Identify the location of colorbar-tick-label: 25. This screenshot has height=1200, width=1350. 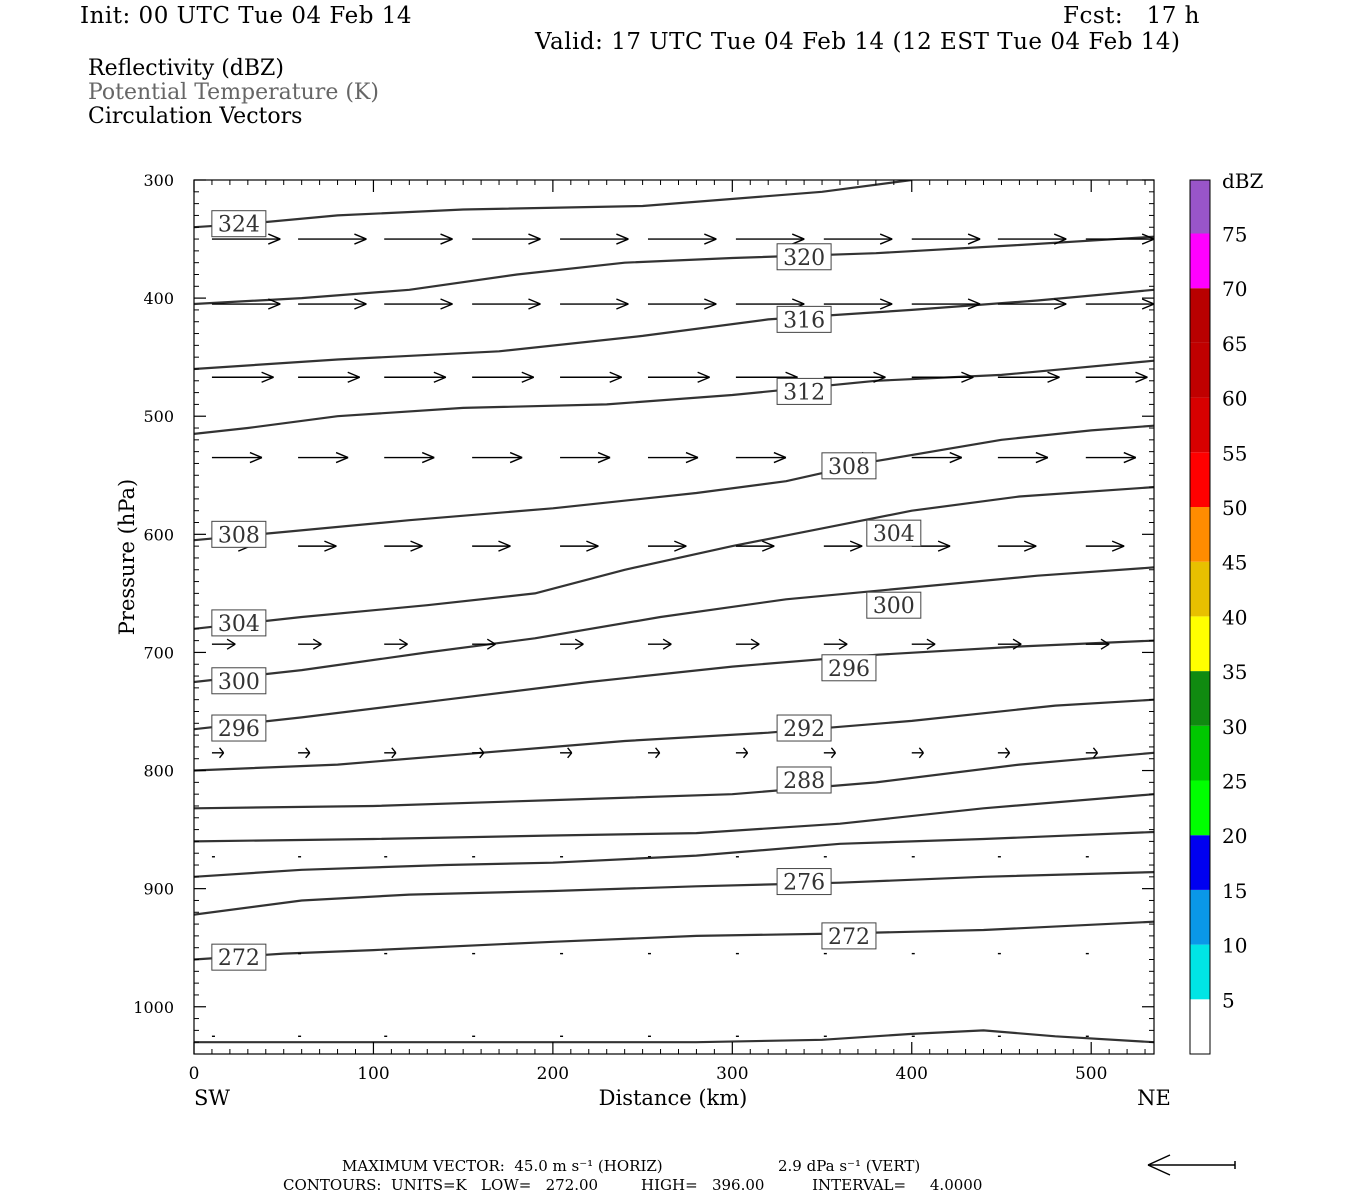
(1234, 782).